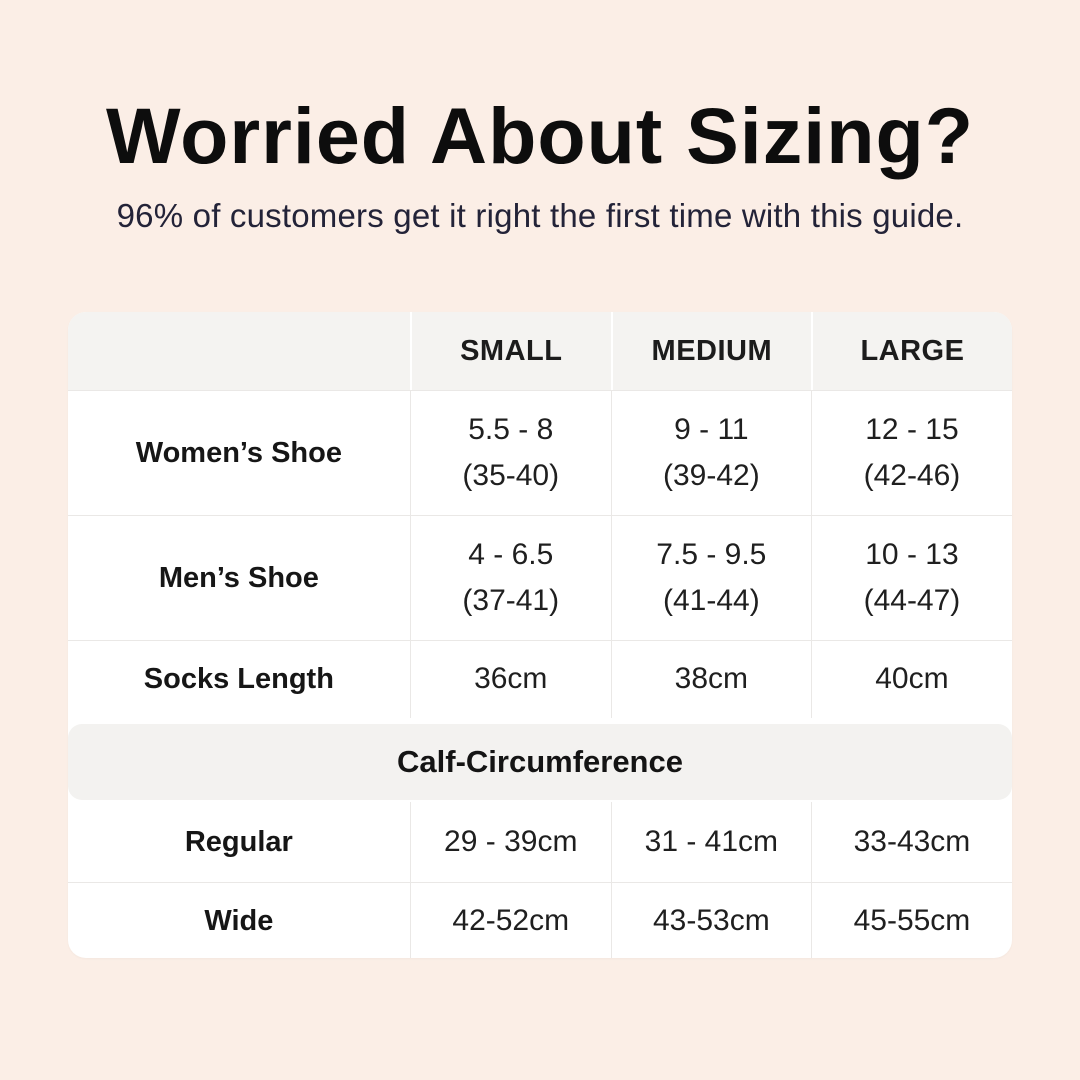 The height and width of the screenshot is (1080, 1080). What do you see at coordinates (511, 921) in the screenshot?
I see `cell-wide-small: 42-52cm` at bounding box center [511, 921].